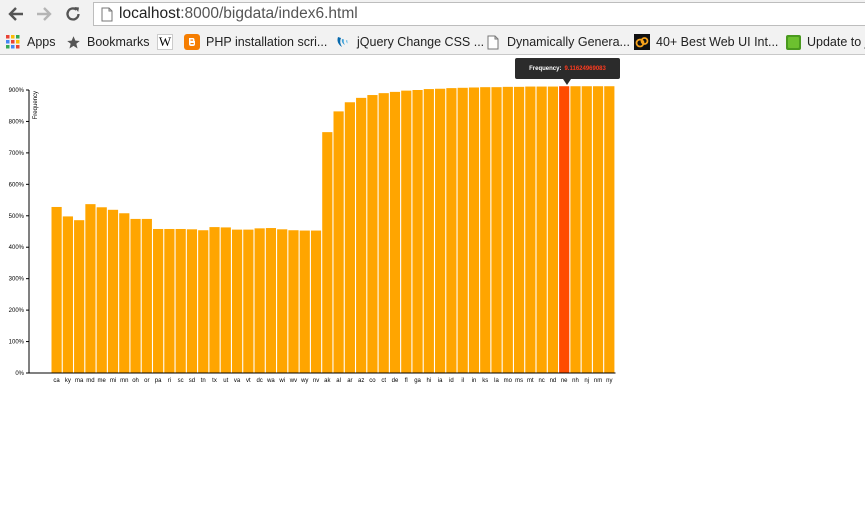 Image resolution: width=865 pixels, height=515 pixels. What do you see at coordinates (237, 301) in the screenshot?
I see `bar-va` at bounding box center [237, 301].